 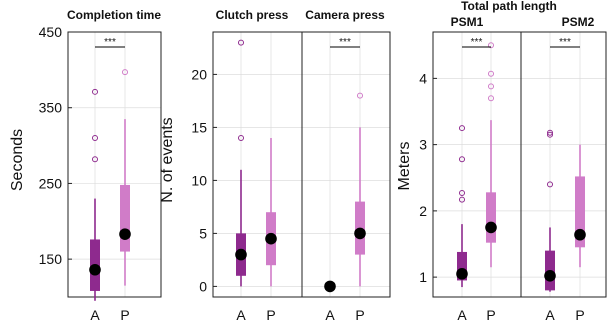 I want to click on axis-frame-completion-time, so click(x=114, y=164).